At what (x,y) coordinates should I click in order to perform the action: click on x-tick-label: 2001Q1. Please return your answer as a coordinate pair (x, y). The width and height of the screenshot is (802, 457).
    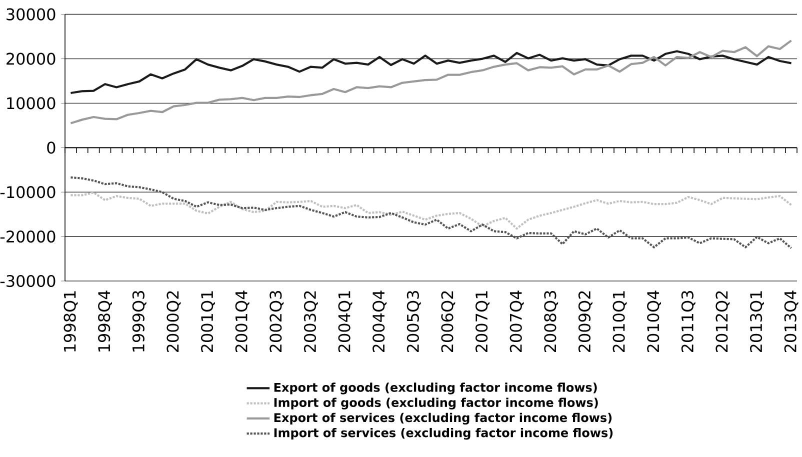
    Looking at the image, I should click on (208, 321).